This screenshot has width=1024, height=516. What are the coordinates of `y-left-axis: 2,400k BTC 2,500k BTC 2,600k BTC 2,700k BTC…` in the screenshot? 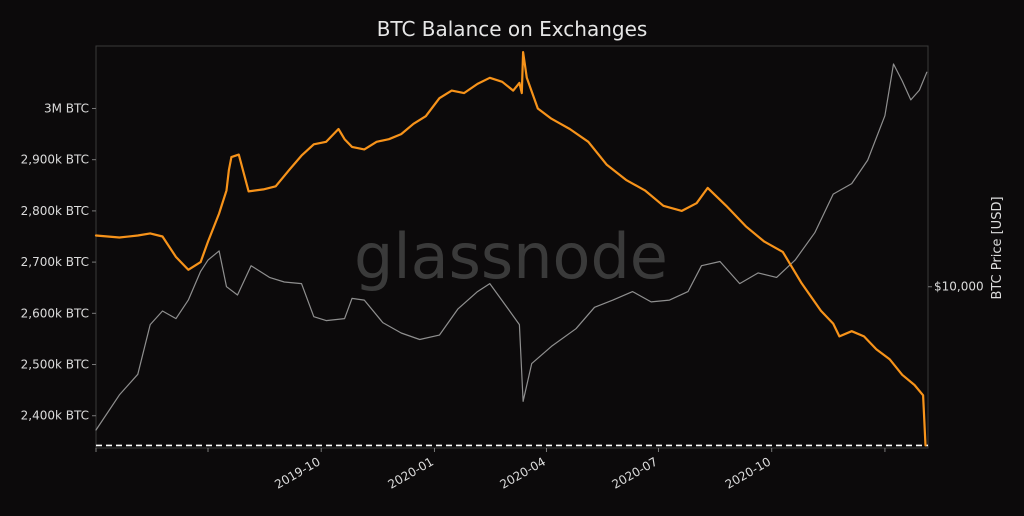 It's located at (58, 262).